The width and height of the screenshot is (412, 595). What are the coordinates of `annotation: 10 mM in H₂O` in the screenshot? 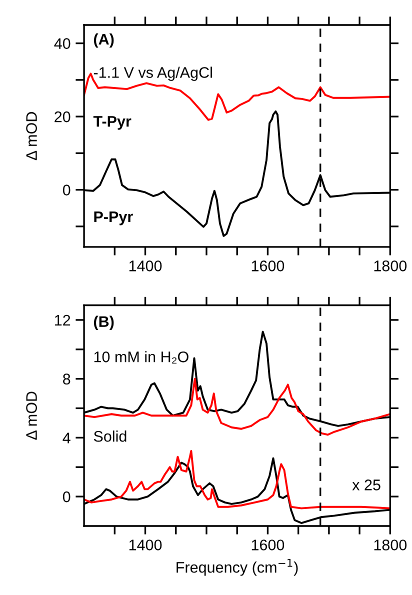 It's located at (141, 357).